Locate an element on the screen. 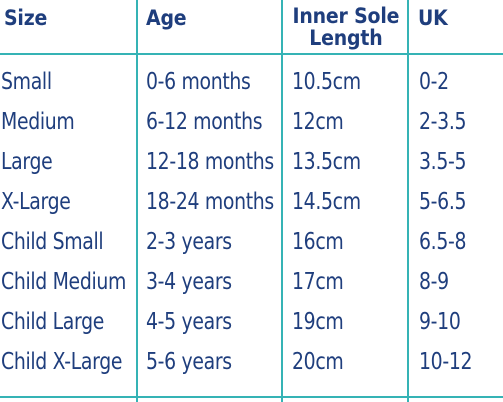 Image resolution: width=503 pixels, height=402 pixels. row-4-length: 16cm is located at coordinates (318, 242).